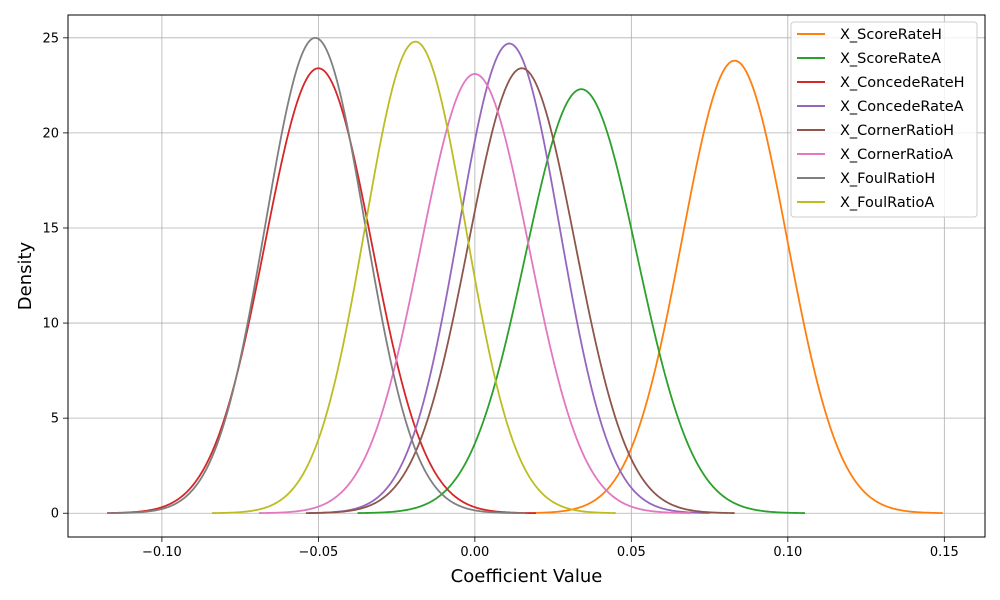  I want to click on legend-label: X_FoulRatioH, so click(887, 179).